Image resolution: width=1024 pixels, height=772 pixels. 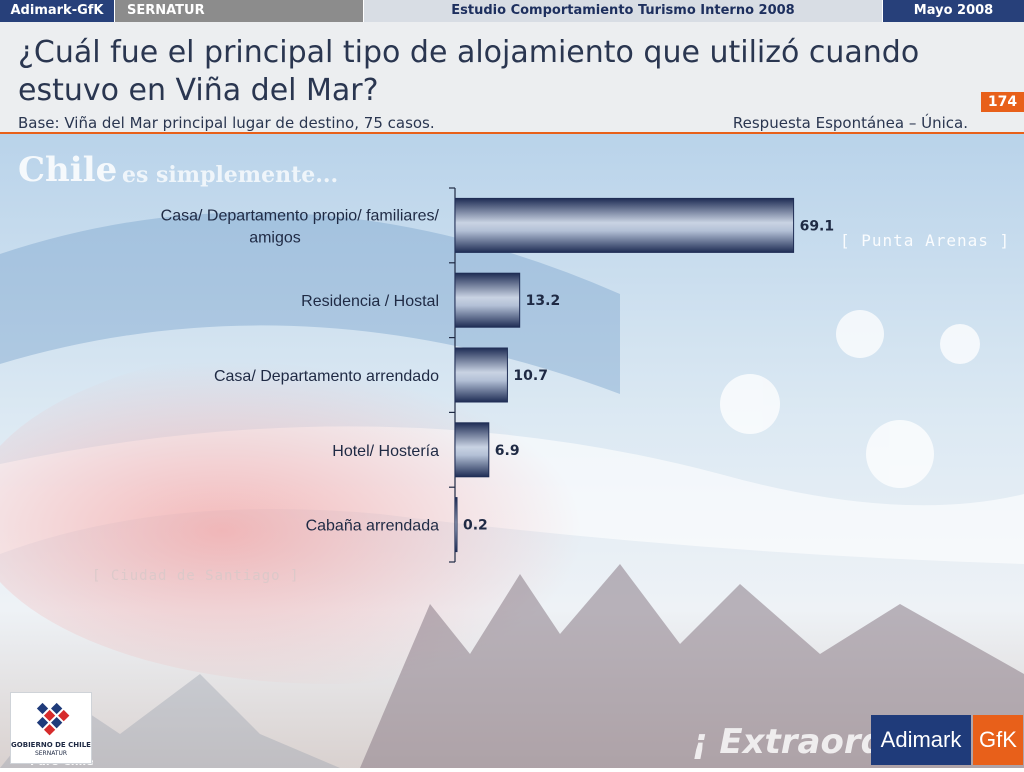 I want to click on gfk-wordmark: GfK, so click(x=998, y=740).